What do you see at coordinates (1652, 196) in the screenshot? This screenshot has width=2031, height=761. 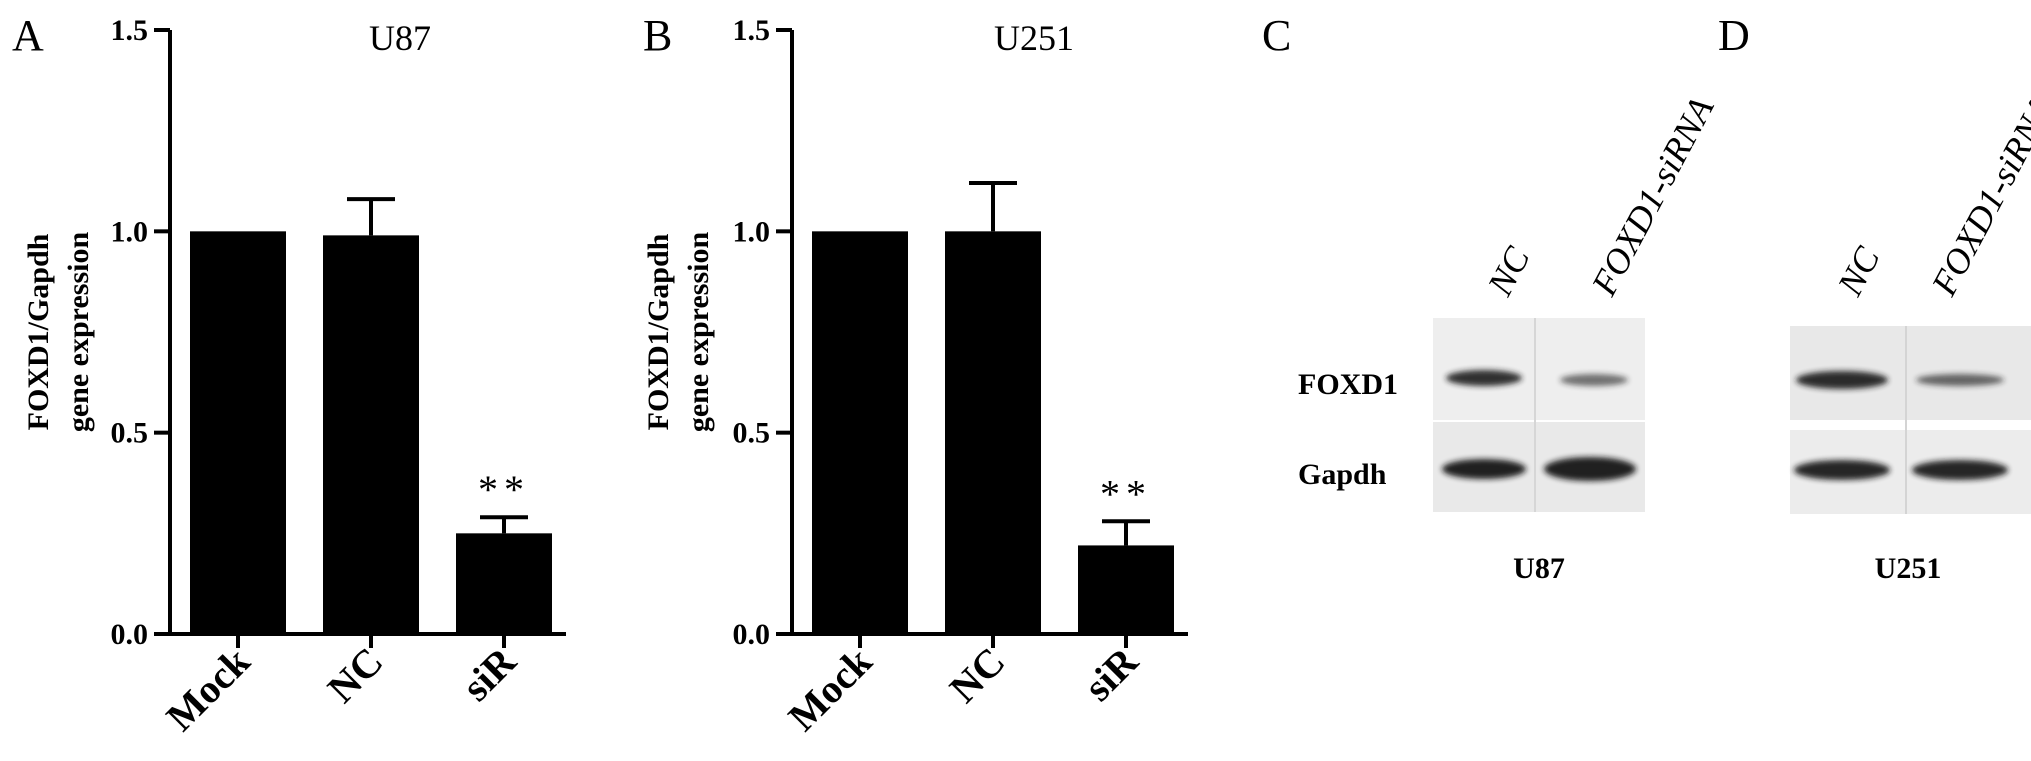 I see `lane-label-foxd1-sirna: FOXD1-siRNA` at bounding box center [1652, 196].